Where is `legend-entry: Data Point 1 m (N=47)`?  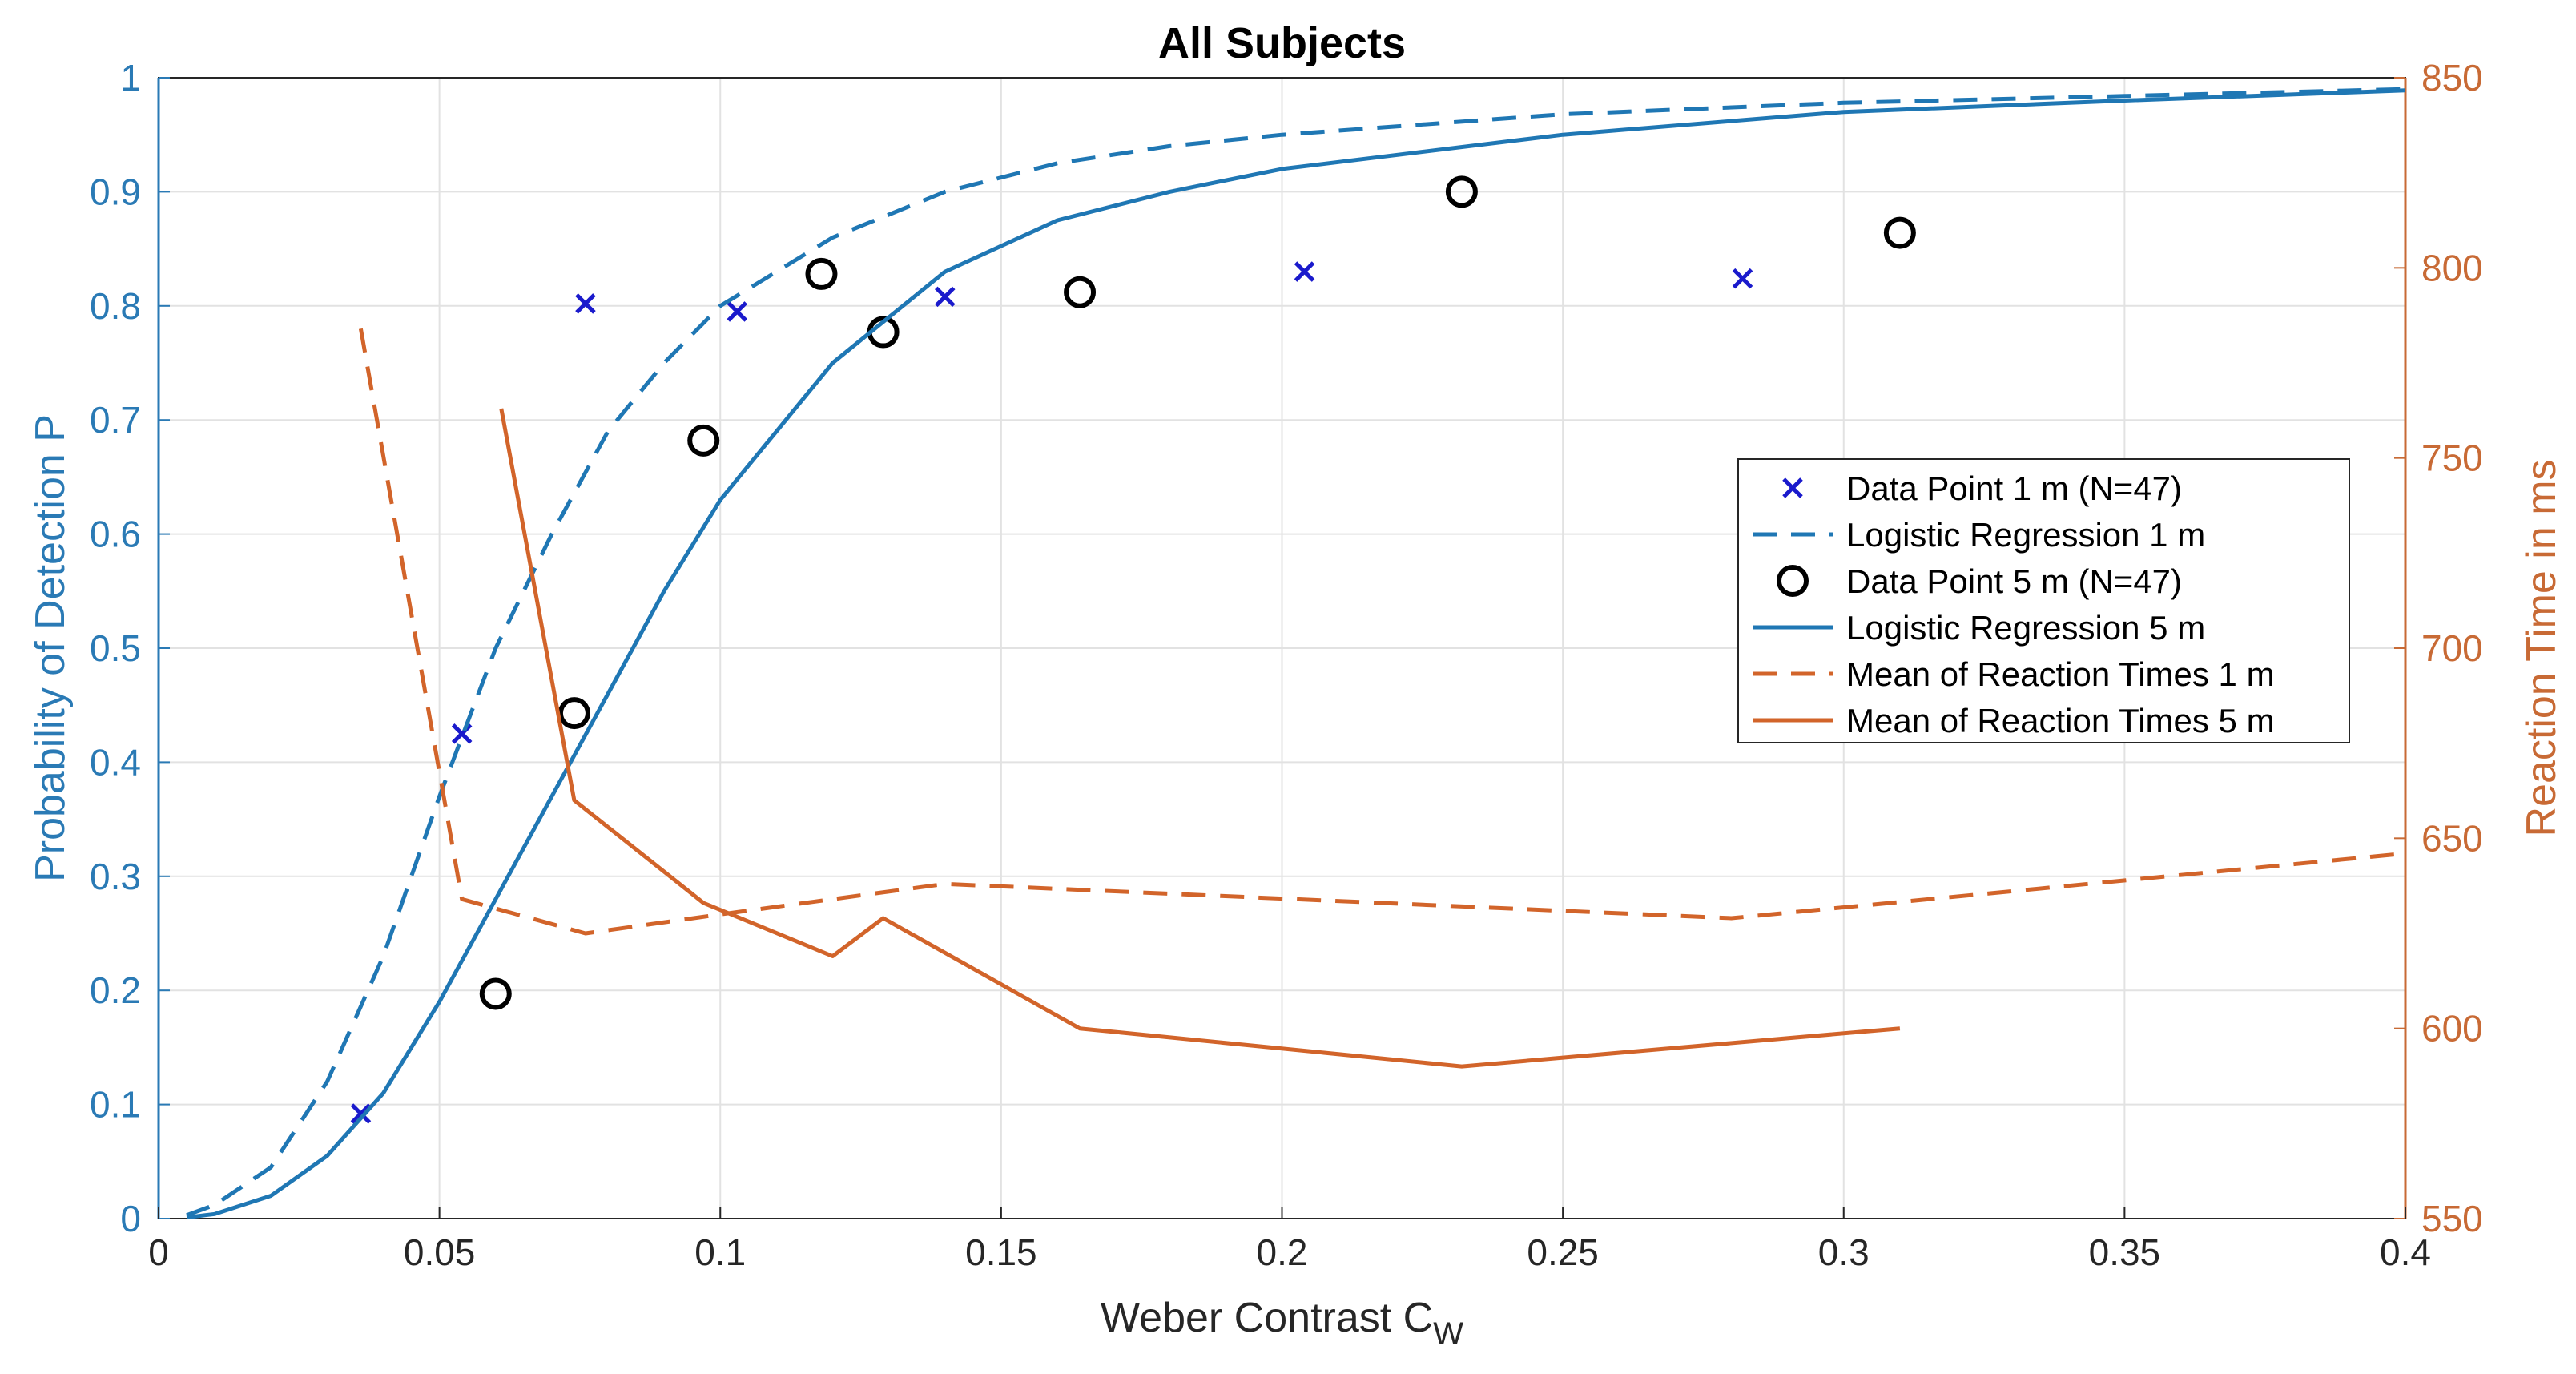
legend-entry: Data Point 1 m (N=47) is located at coordinates (1982, 488).